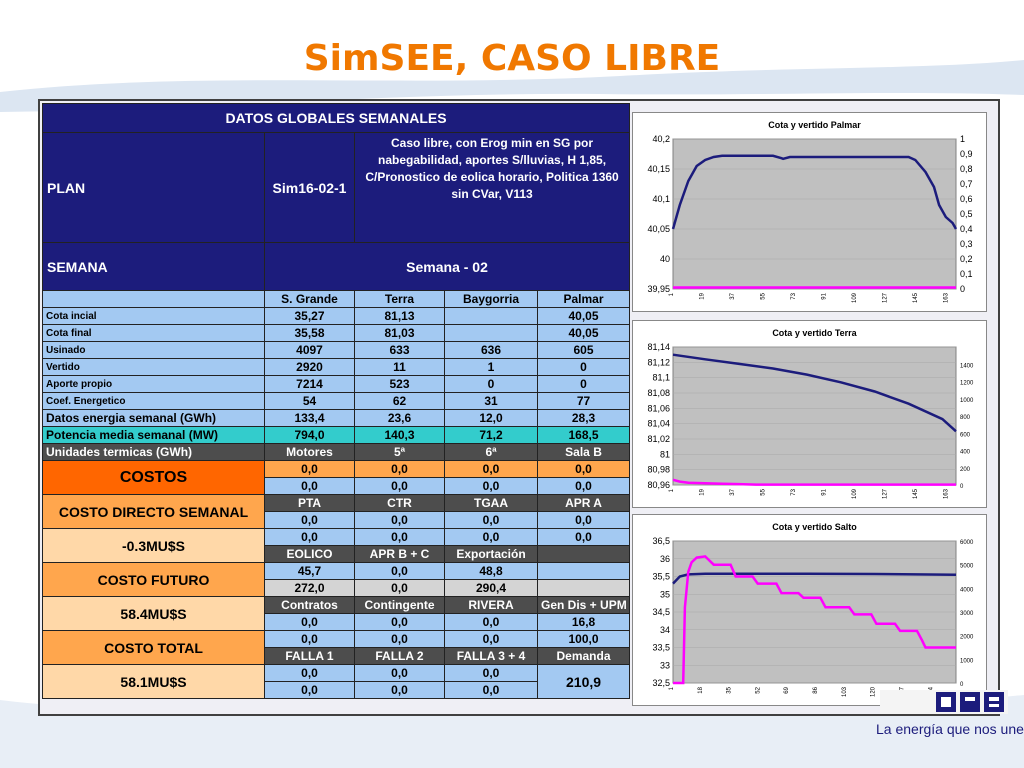 The width and height of the screenshot is (1024, 768). I want to click on data-cell: 81,03, so click(399, 333).